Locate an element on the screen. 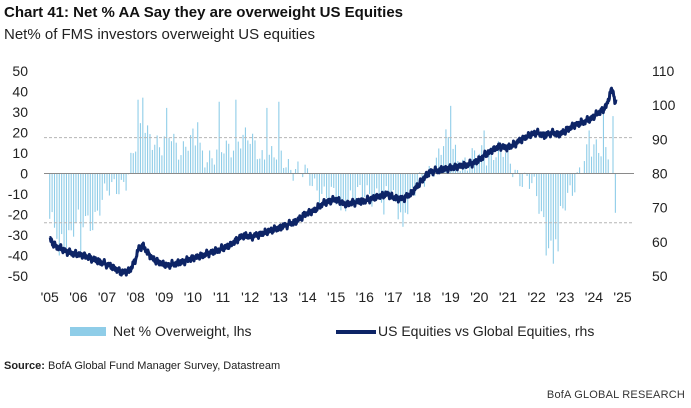 The image size is (691, 408). y-right-tick-label: 60 is located at coordinates (660, 242).